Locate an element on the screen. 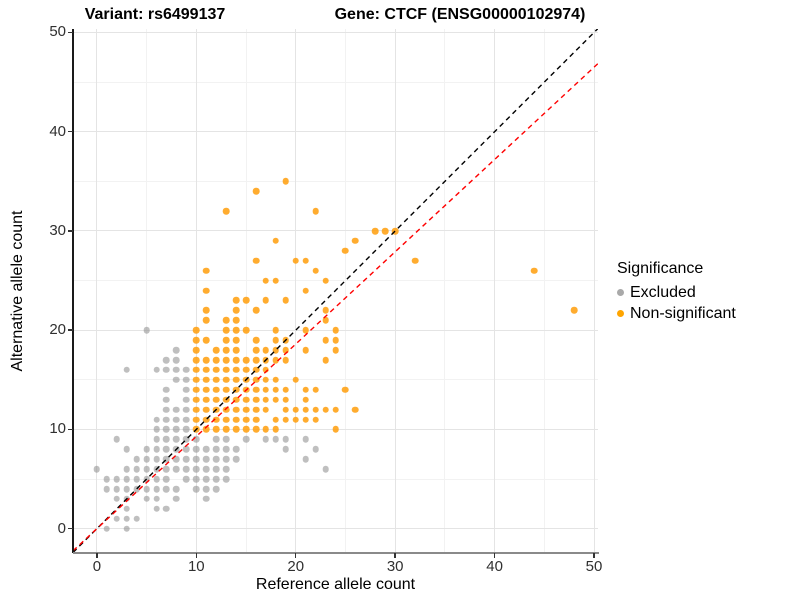 Image resolution: width=800 pixels, height=600 pixels. h-gridline is located at coordinates (335, 529).